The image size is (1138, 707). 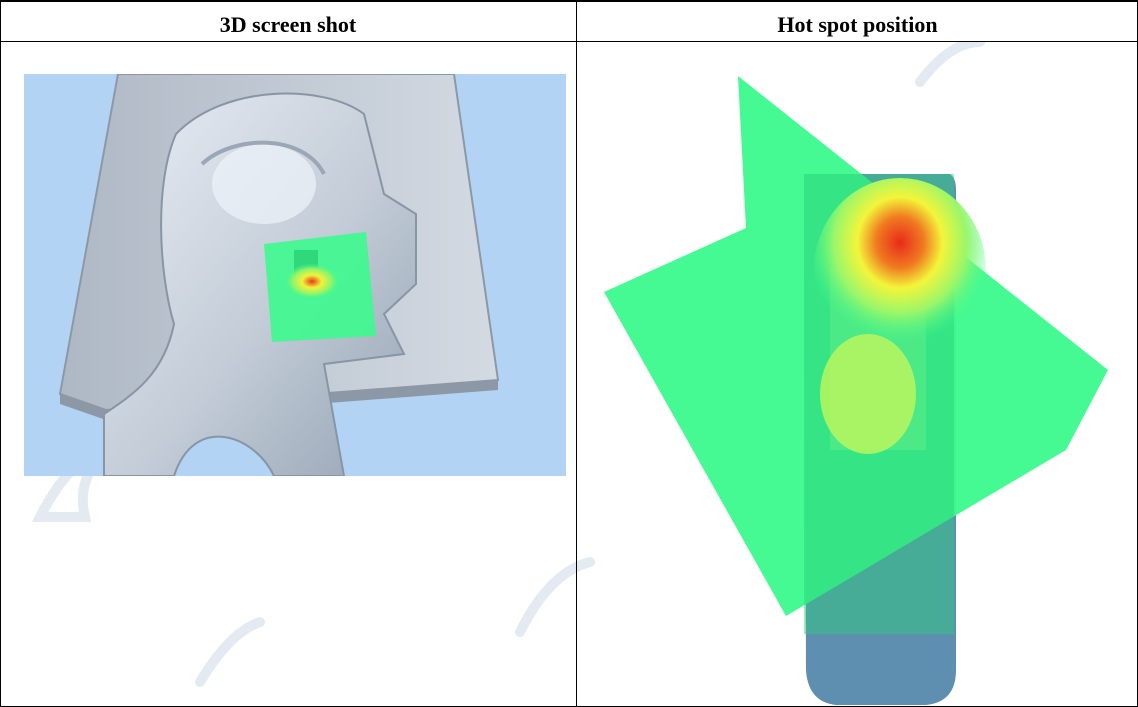 What do you see at coordinates (264, 184) in the screenshot?
I see `head-highlight` at bounding box center [264, 184].